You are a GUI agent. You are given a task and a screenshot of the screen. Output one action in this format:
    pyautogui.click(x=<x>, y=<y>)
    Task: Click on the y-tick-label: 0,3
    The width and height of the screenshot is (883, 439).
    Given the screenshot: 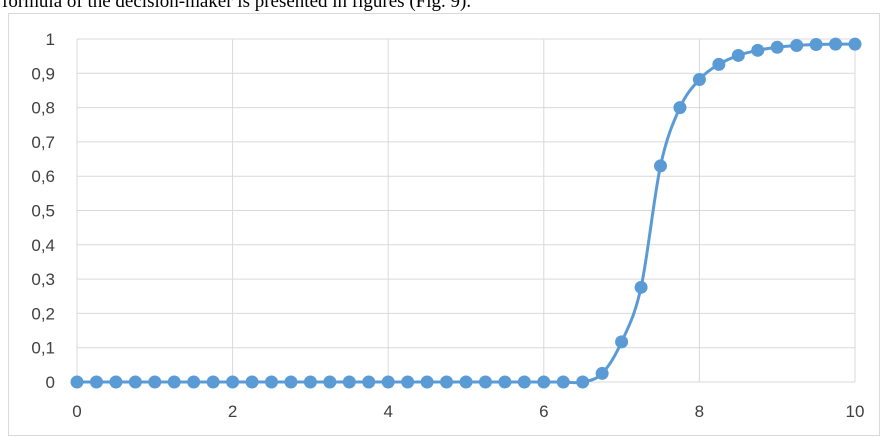 What is the action you would take?
    pyautogui.click(x=43, y=279)
    